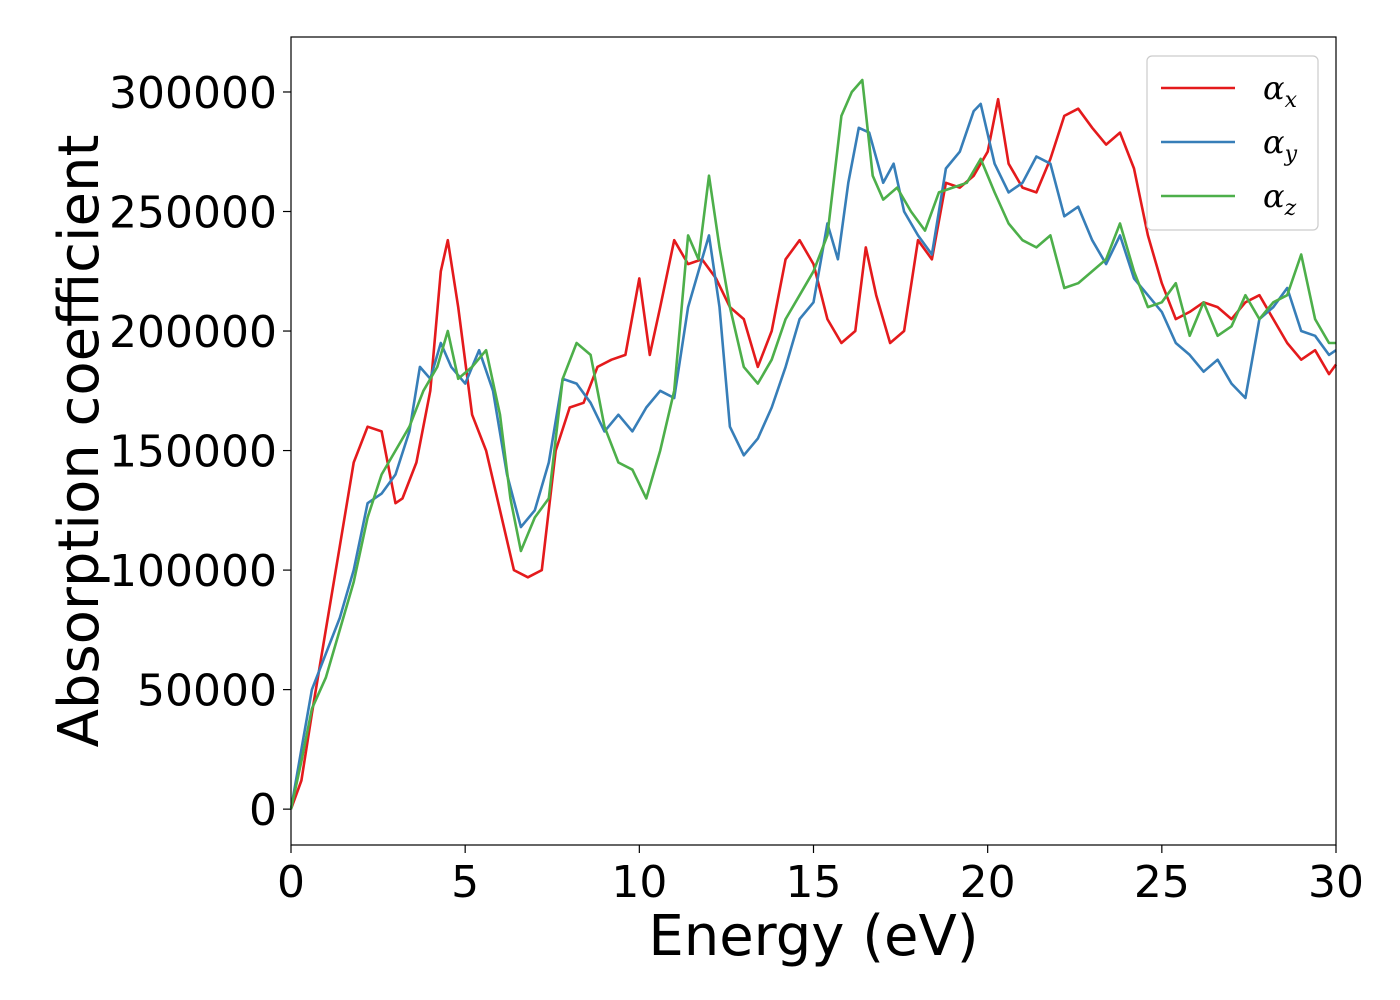 The image size is (1400, 1000). What do you see at coordinates (1336, 882) in the screenshot?
I see `x-tick-label: 30` at bounding box center [1336, 882].